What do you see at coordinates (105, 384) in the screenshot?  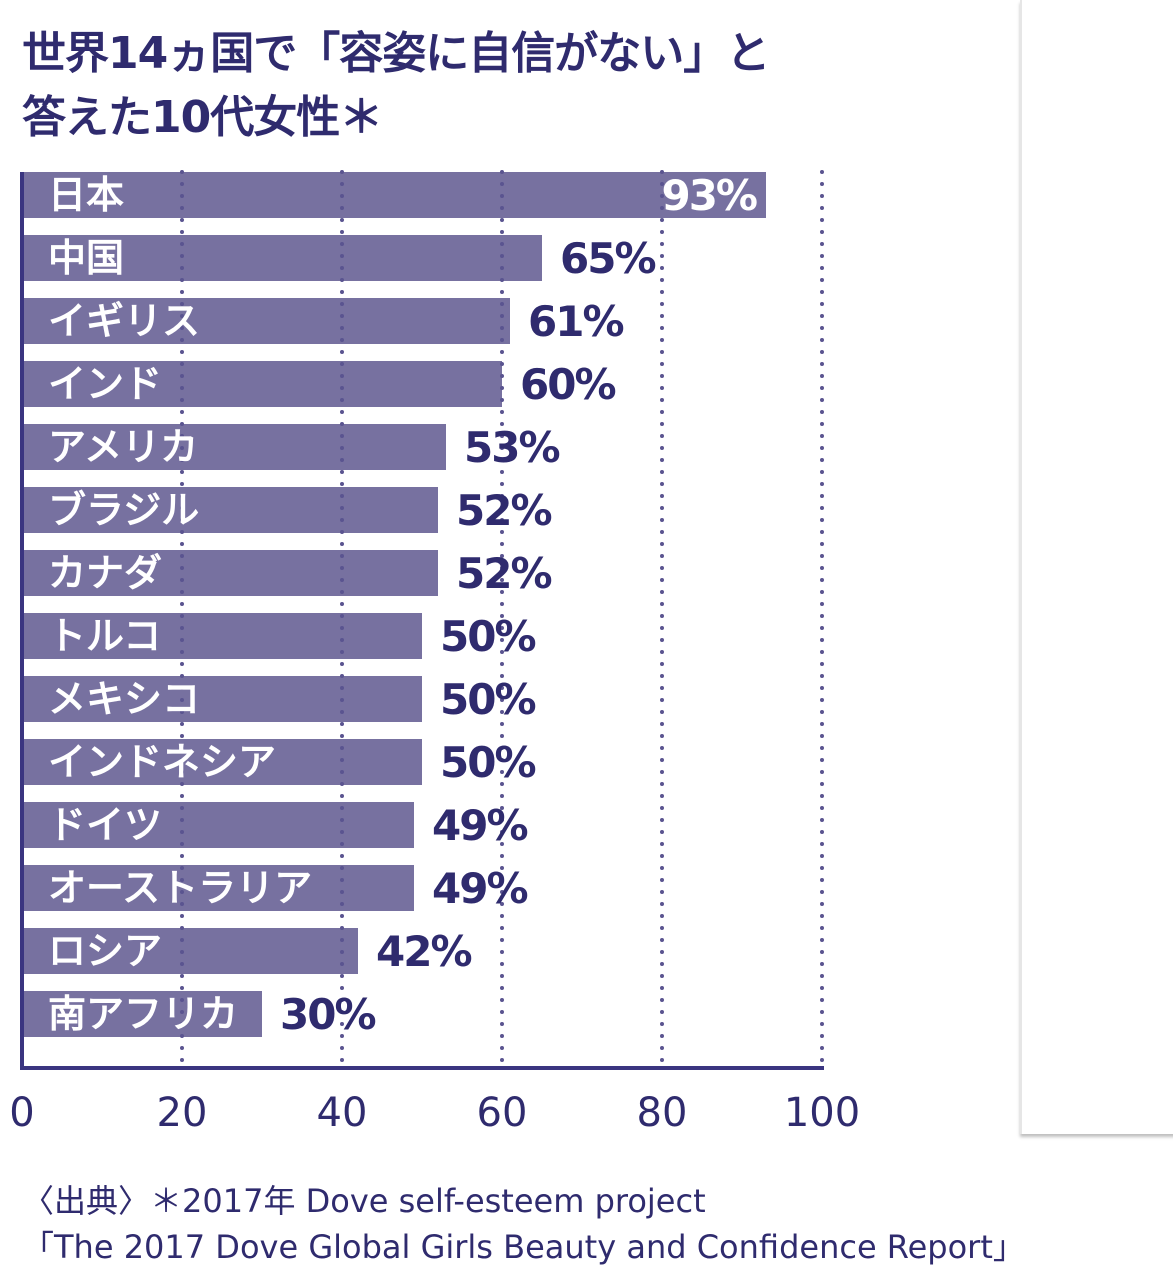 I see `category-label: インド` at bounding box center [105, 384].